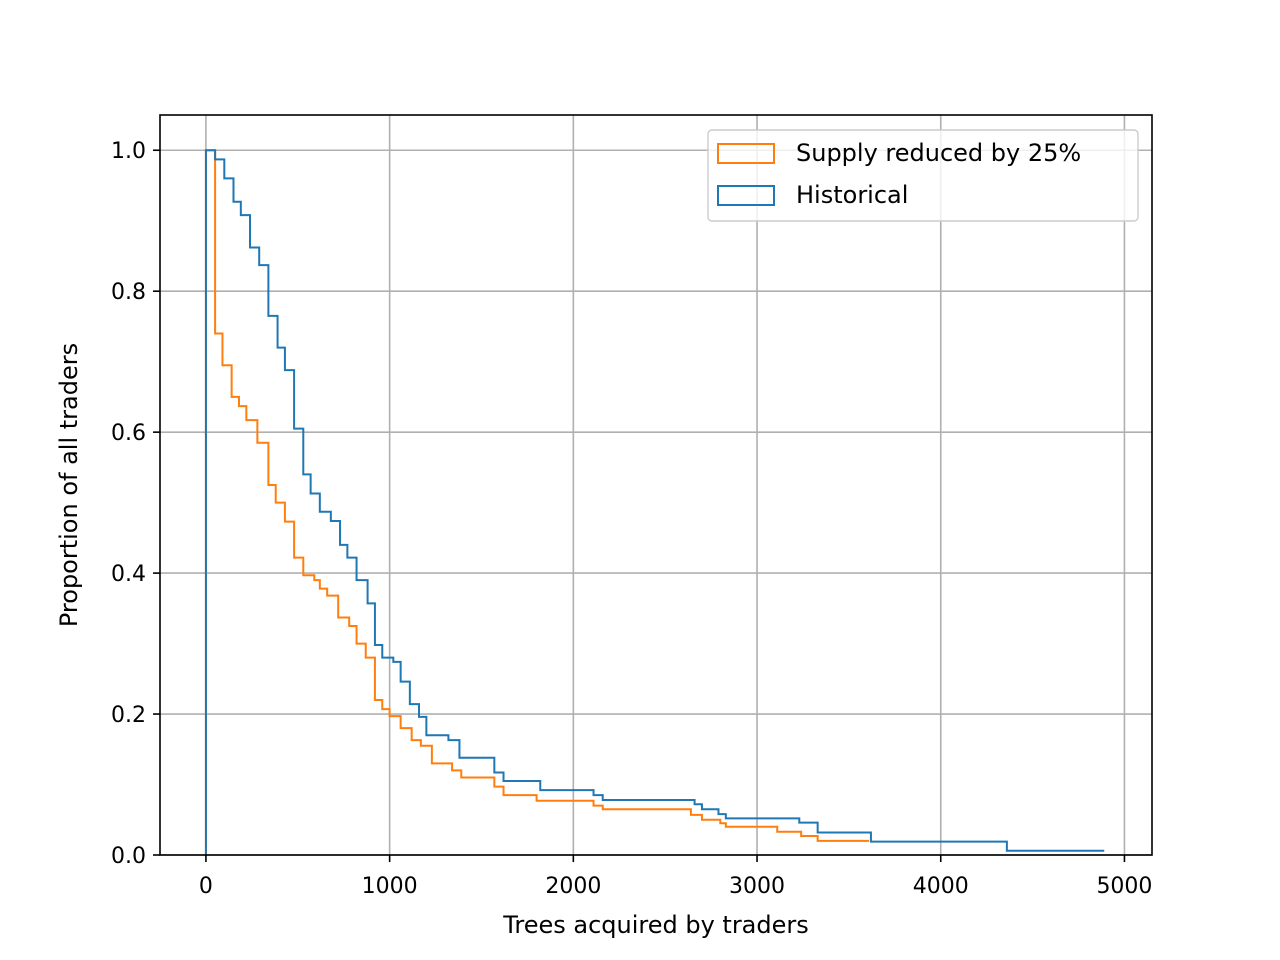  What do you see at coordinates (941, 886) in the screenshot?
I see `x-tick-label: 4000` at bounding box center [941, 886].